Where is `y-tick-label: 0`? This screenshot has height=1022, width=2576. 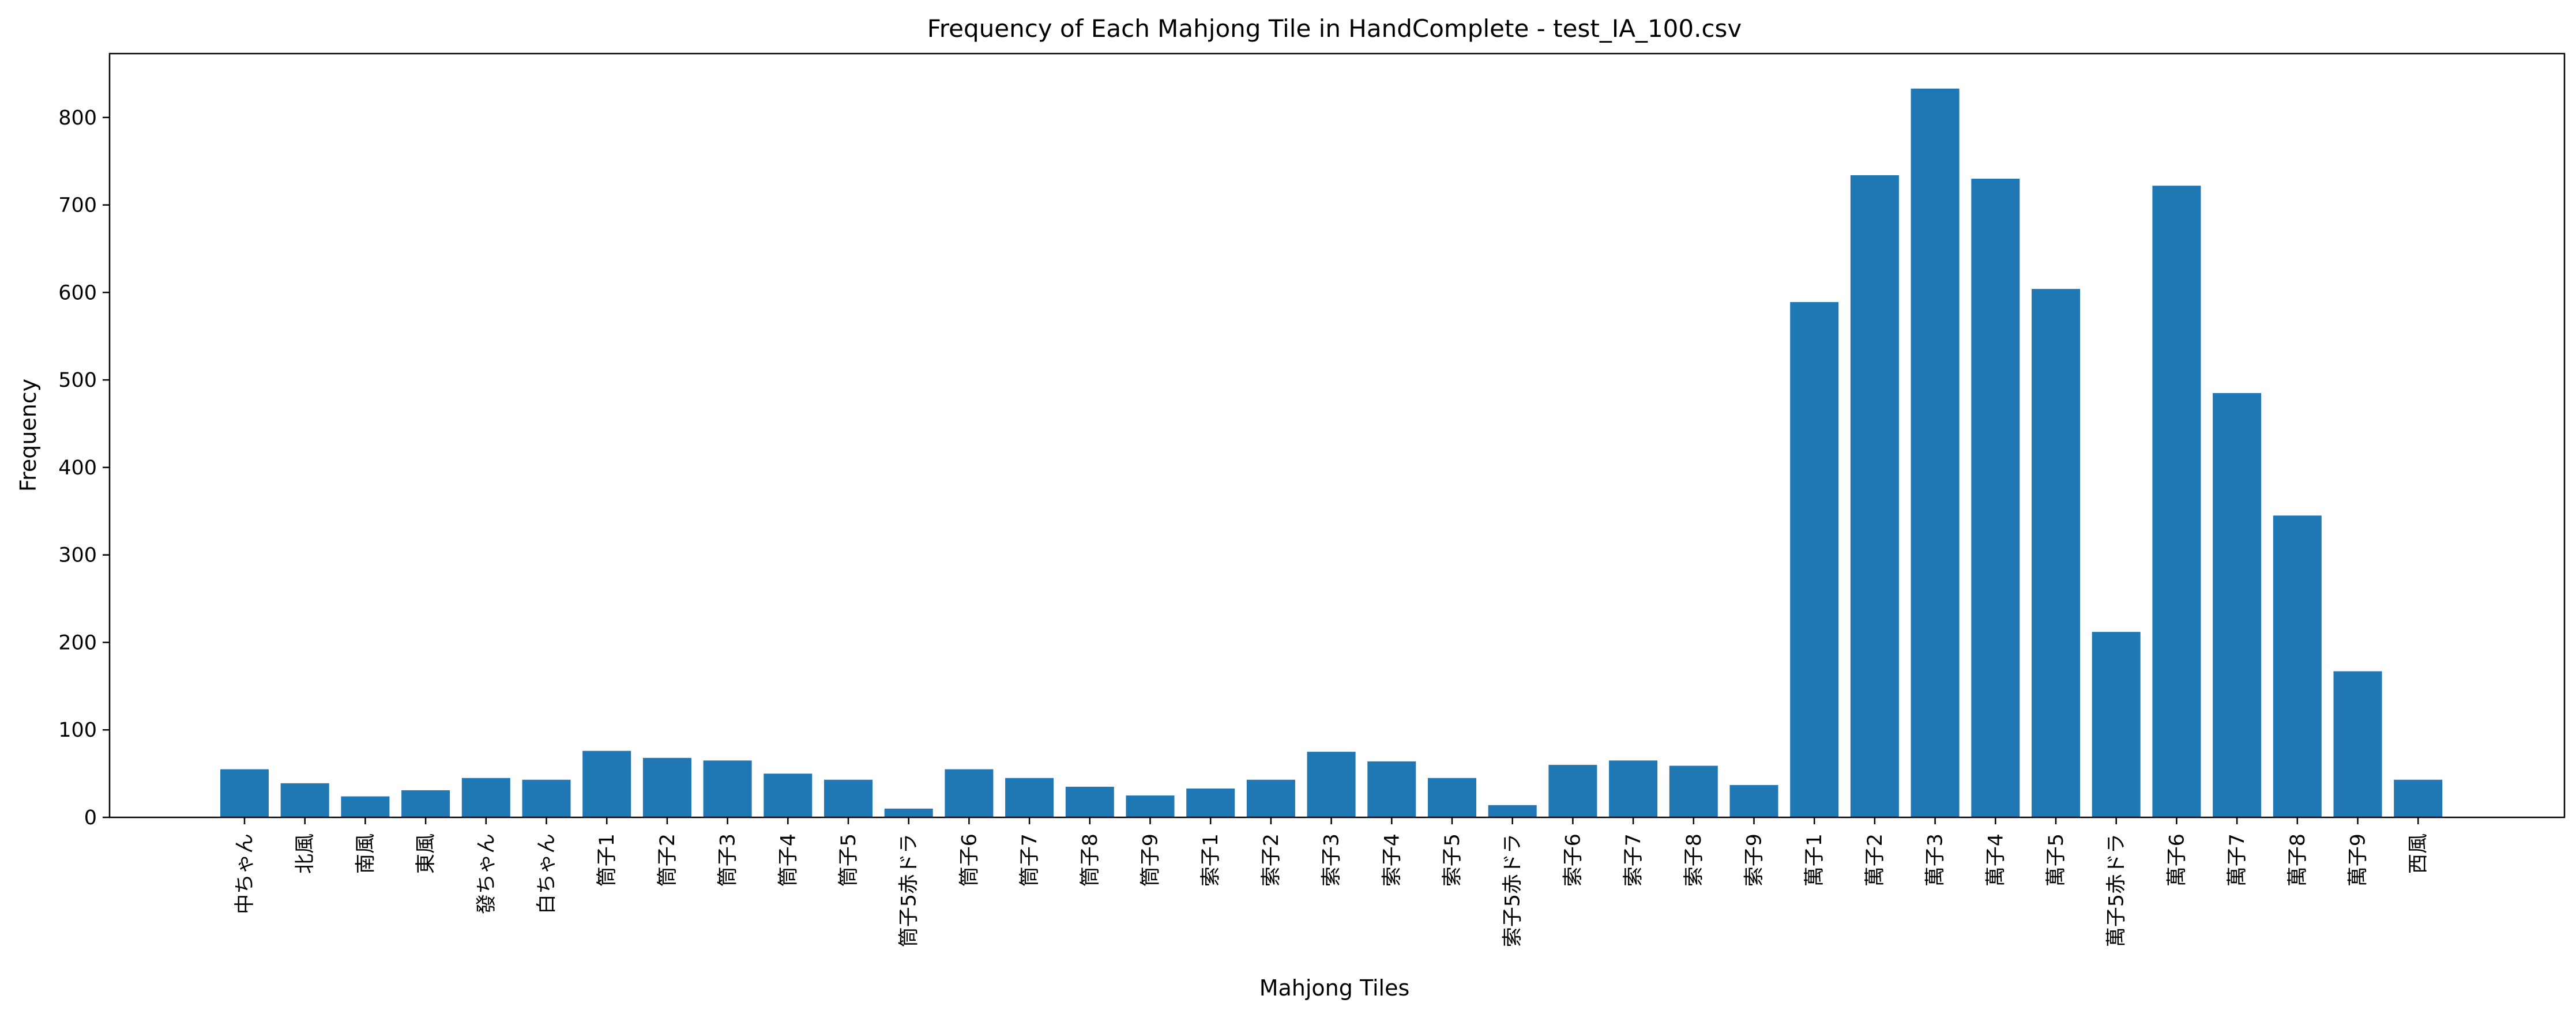
y-tick-label: 0 is located at coordinates (90, 817).